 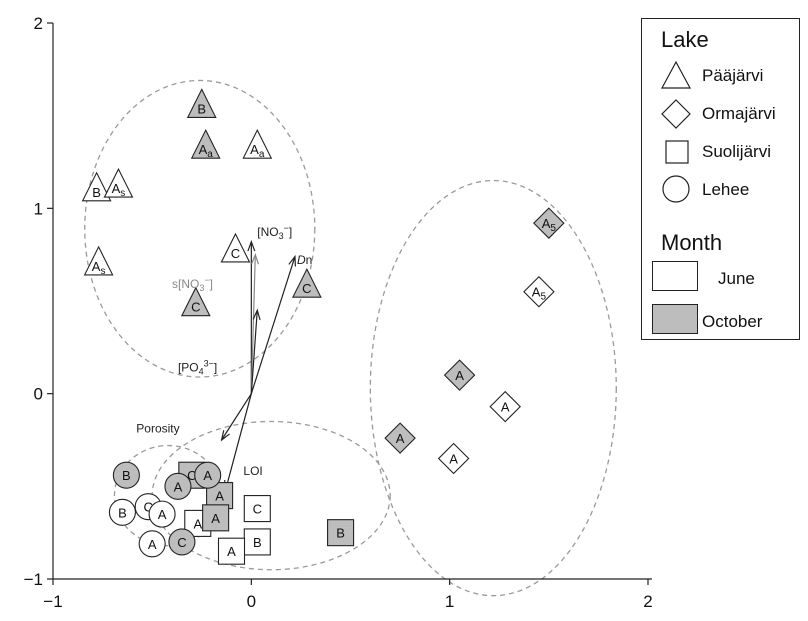 What do you see at coordinates (739, 113) in the screenshot?
I see `legend-lake-ormajarvi: Ormajärvi` at bounding box center [739, 113].